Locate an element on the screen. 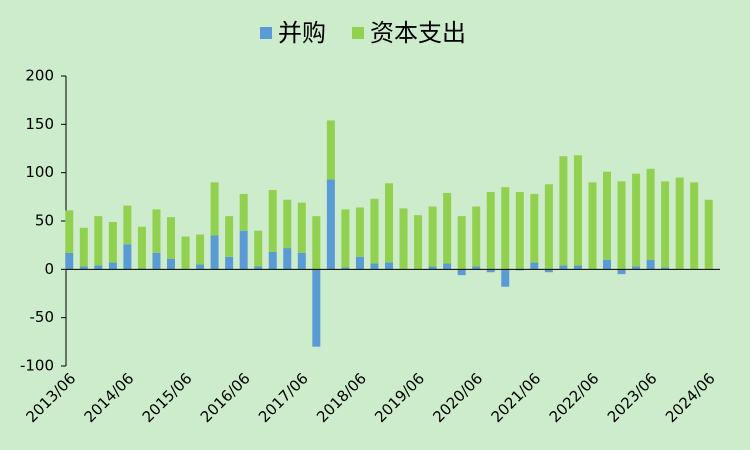 The image size is (750, 450). x-tick-label: 2015/06 is located at coordinates (167, 397).